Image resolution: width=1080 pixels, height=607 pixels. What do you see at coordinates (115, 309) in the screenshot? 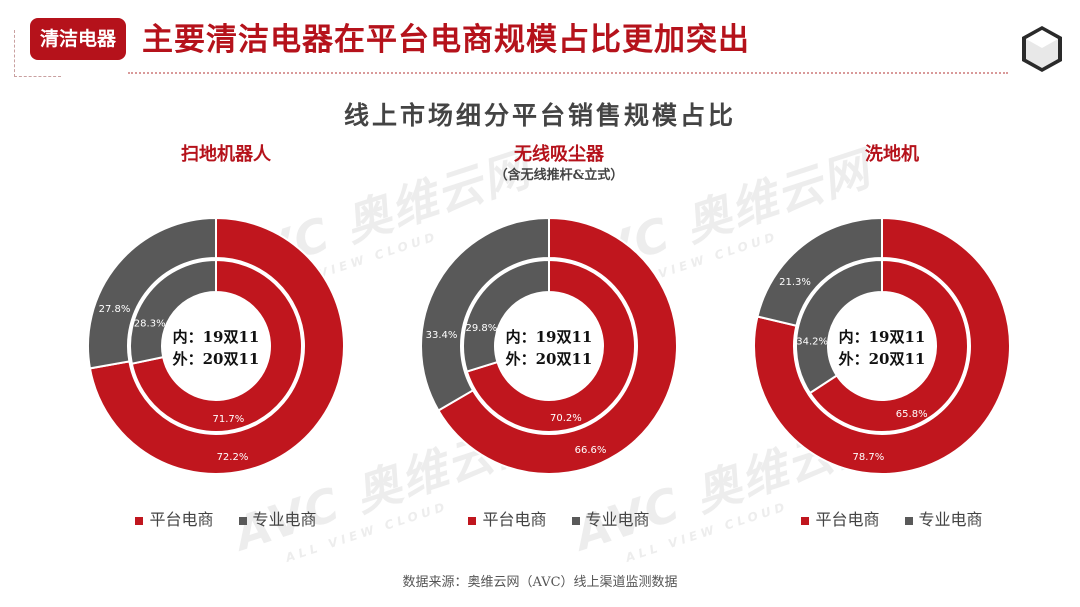
I see `data-label-outer-professional: 27.8%` at bounding box center [115, 309].